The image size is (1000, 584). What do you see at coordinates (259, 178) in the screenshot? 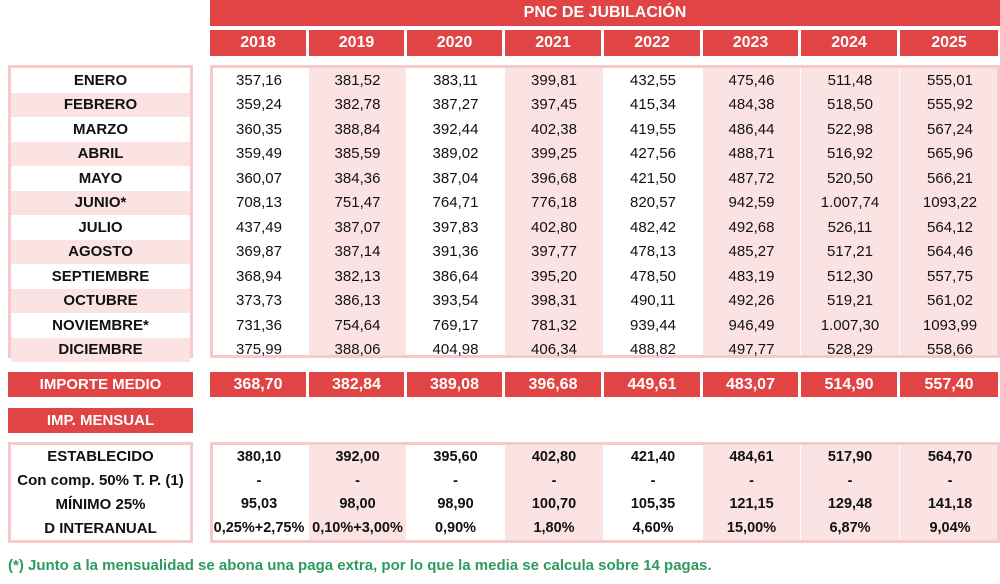
I see `month-value: 360,07` at bounding box center [259, 178].